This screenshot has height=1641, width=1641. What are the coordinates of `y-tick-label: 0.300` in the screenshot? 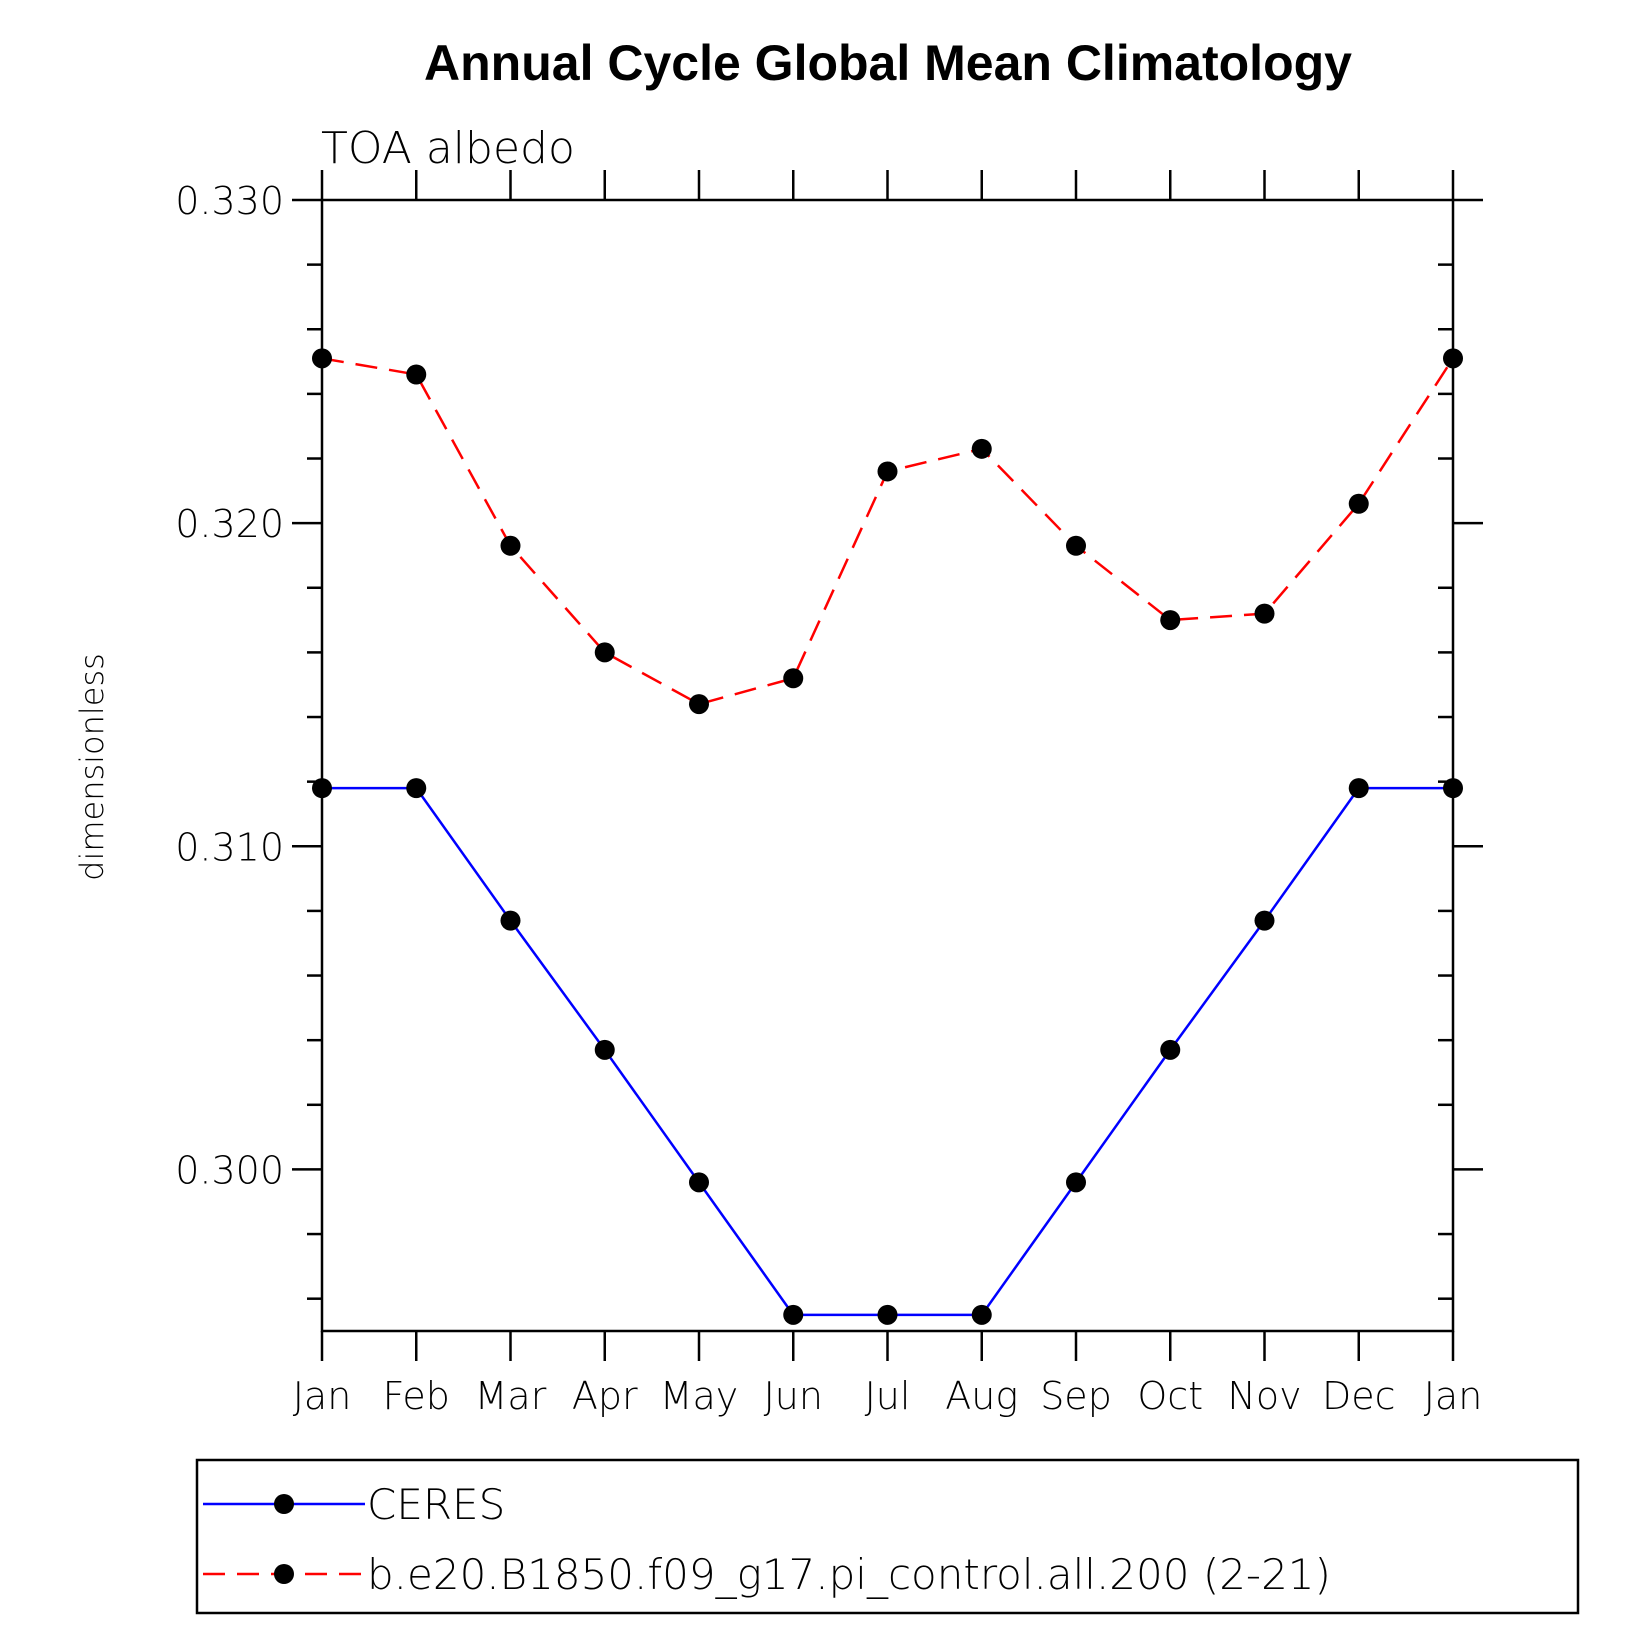 It's located at (229, 1170).